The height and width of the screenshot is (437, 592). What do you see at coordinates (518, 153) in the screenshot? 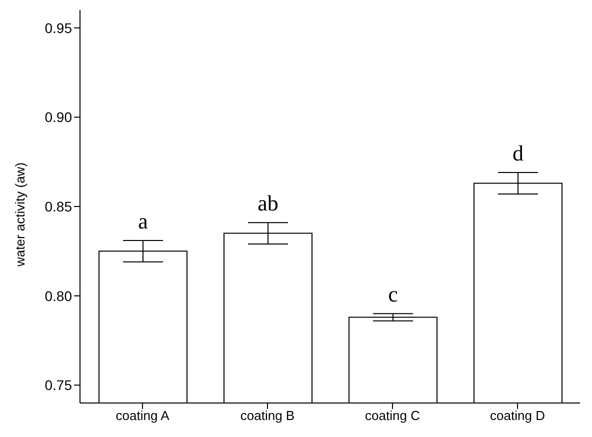
I see `annotation: d` at bounding box center [518, 153].